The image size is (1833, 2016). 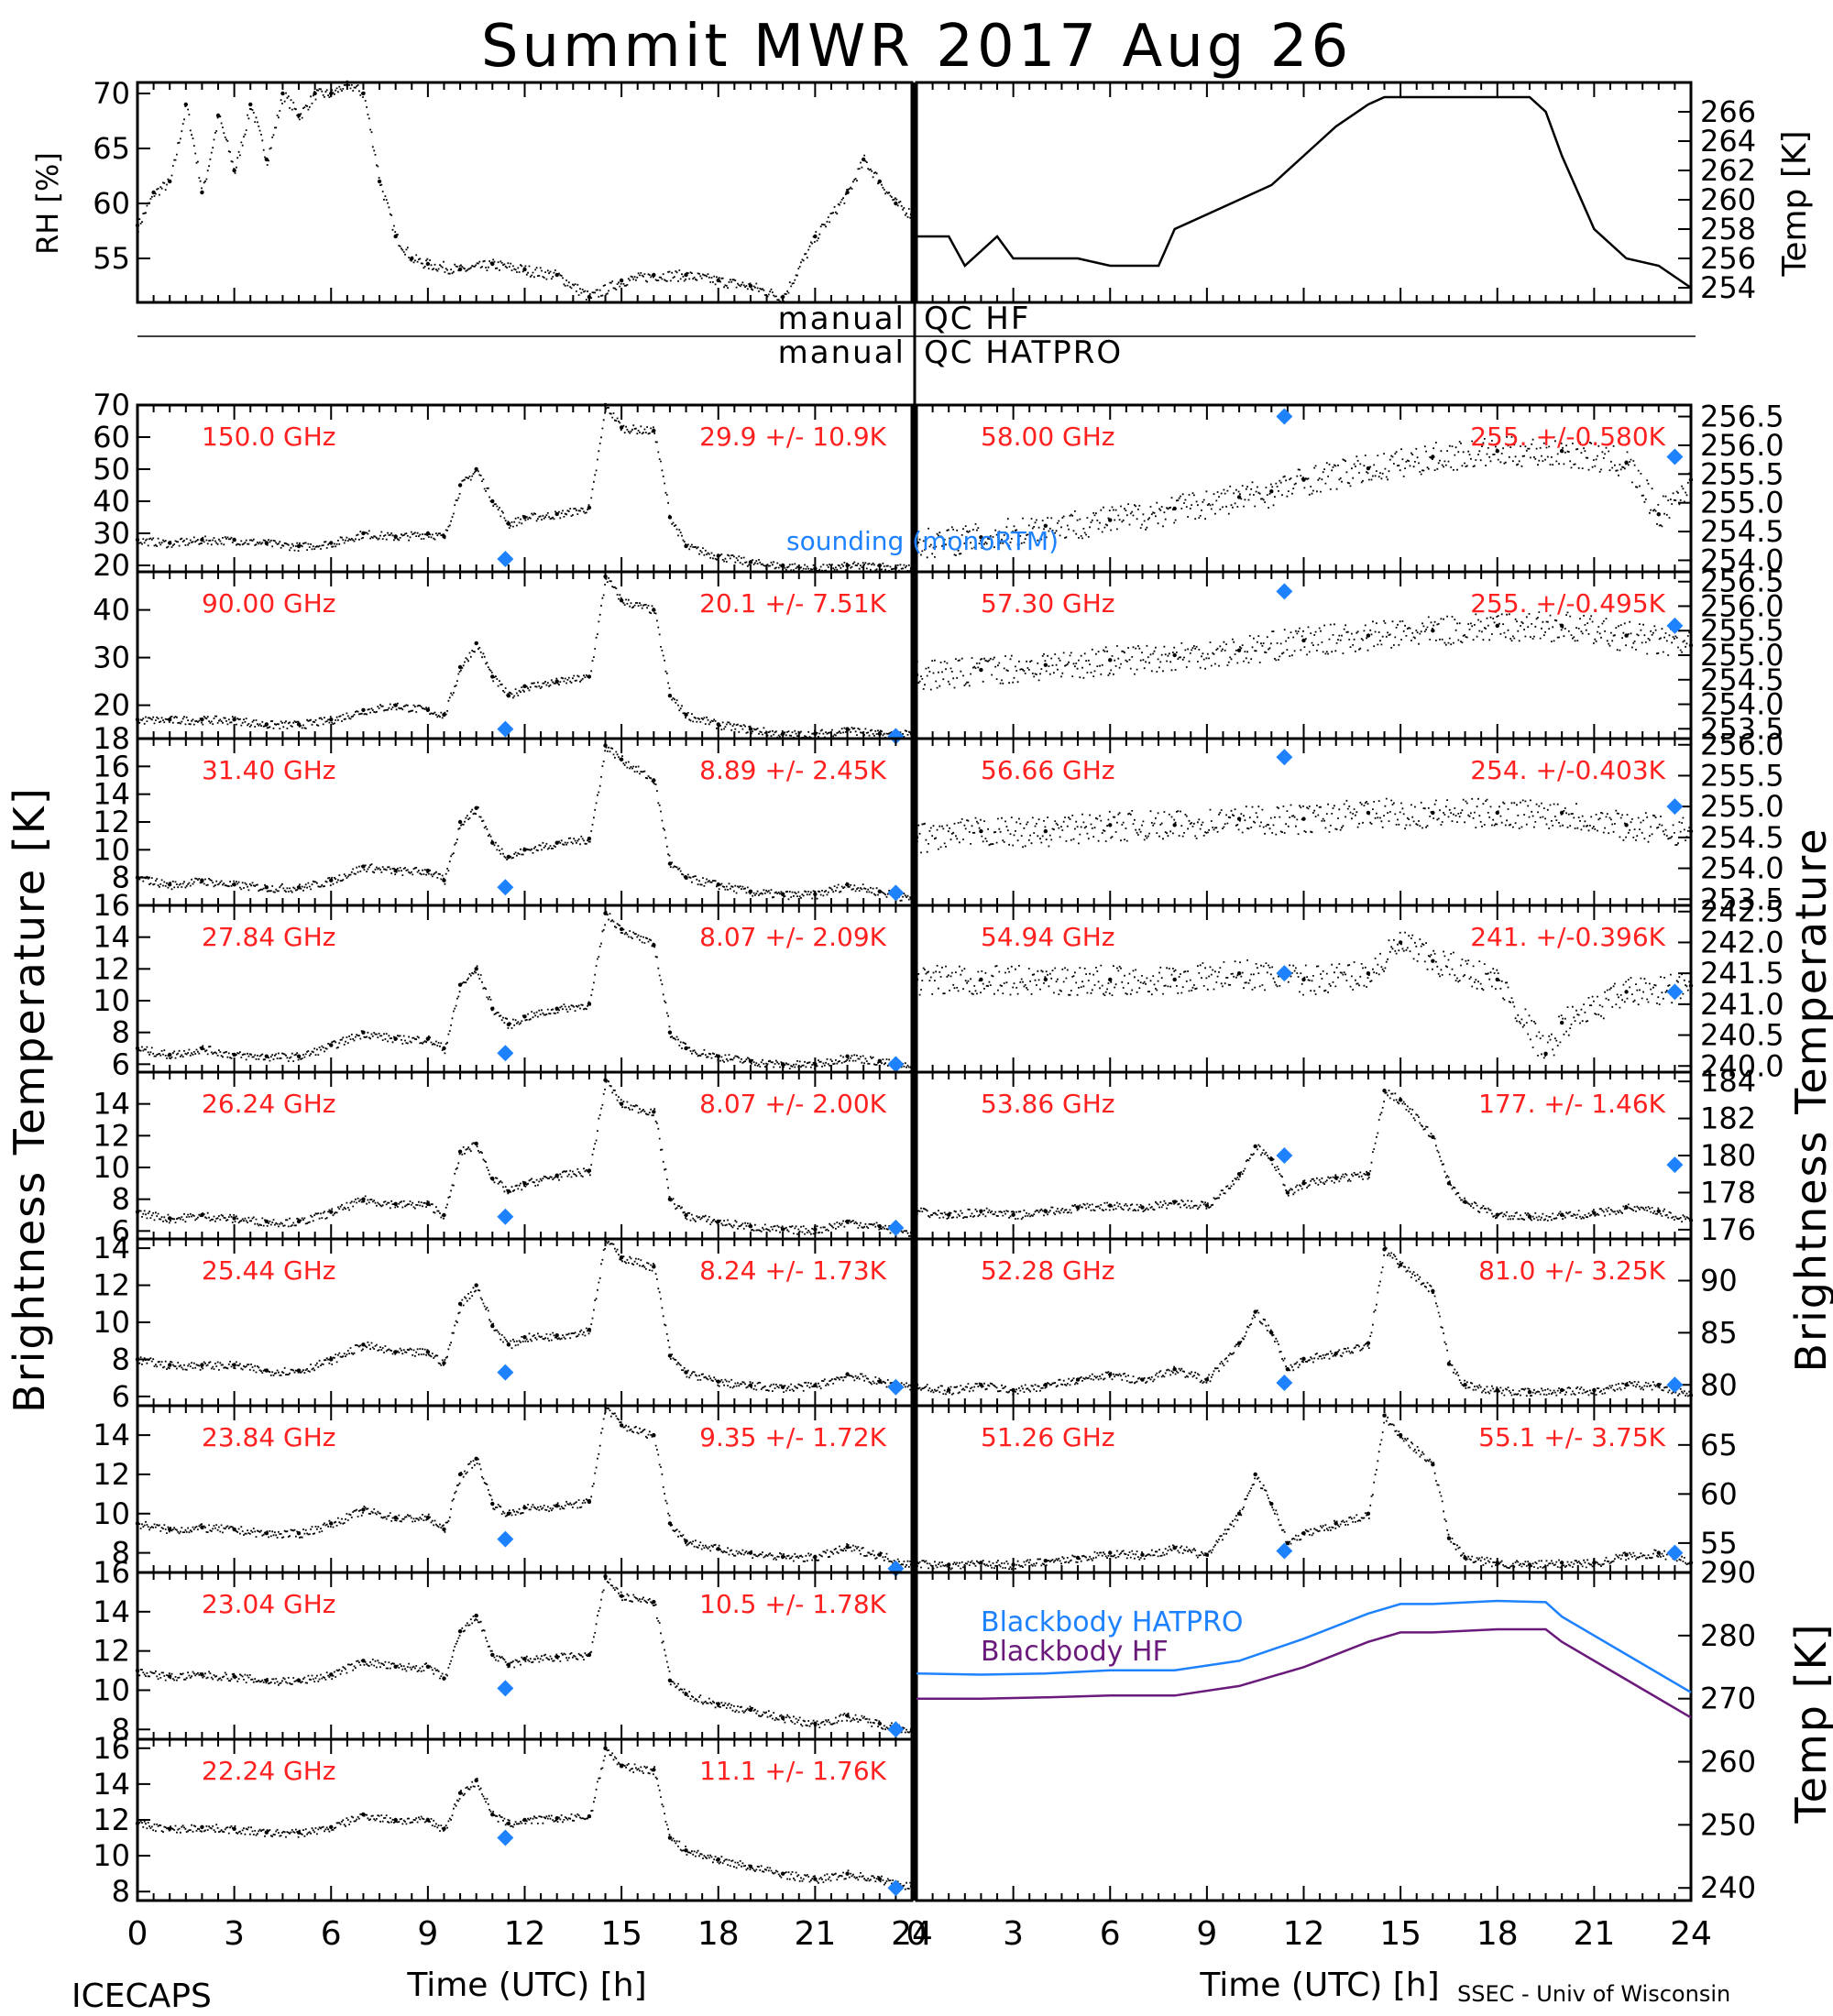 I want to click on y-tick-label: 290, so click(x=1728, y=1572).